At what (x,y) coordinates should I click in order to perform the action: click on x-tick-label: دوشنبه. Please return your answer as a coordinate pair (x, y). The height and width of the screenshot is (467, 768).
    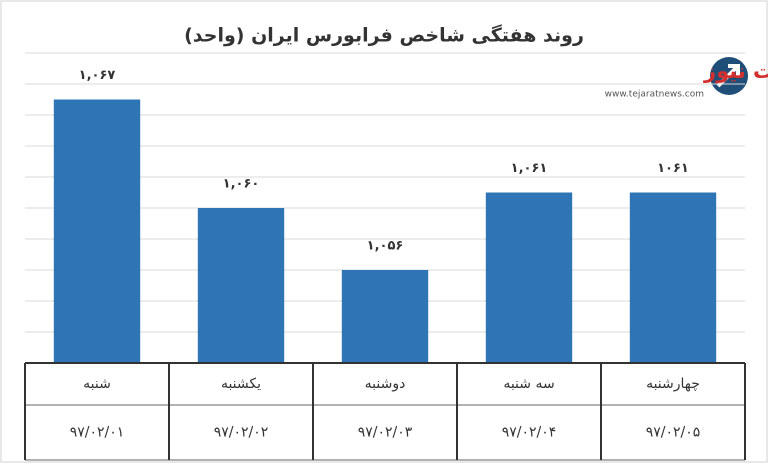
    Looking at the image, I should click on (385, 384).